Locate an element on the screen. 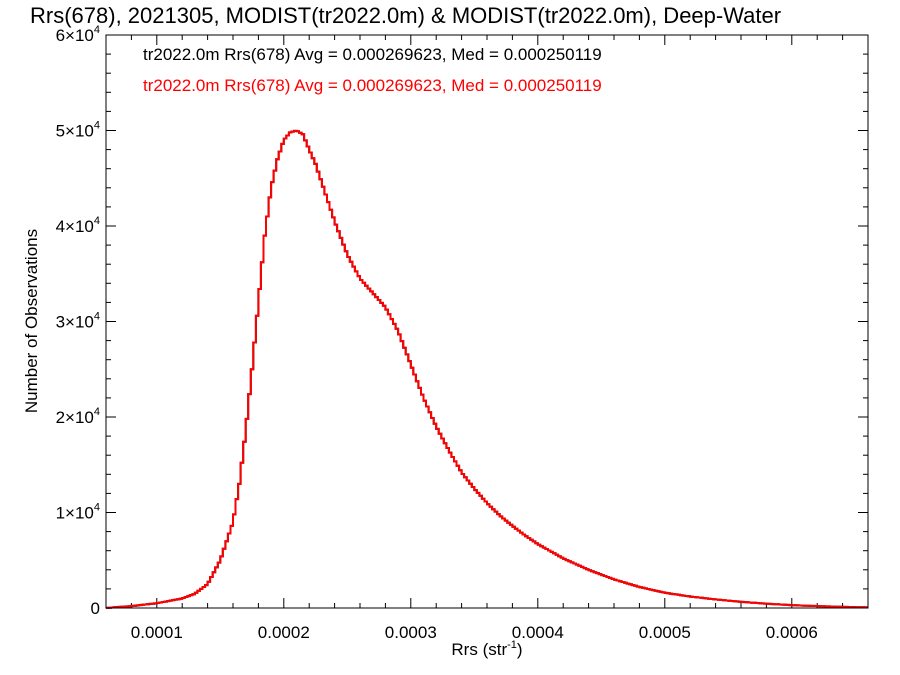 This screenshot has width=900, height=675. x-tick-label: 0.0001 is located at coordinates (157, 632).